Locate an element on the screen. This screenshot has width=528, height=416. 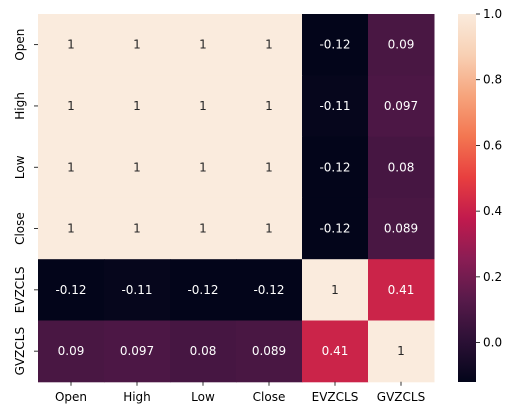
x-tick-label: EVZCLS is located at coordinates (335, 397).